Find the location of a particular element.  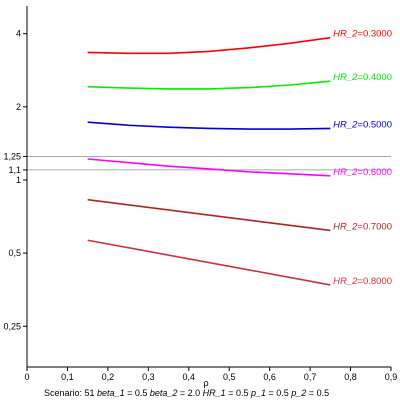

series-label: HR_2=0.8000 is located at coordinates (362, 281).